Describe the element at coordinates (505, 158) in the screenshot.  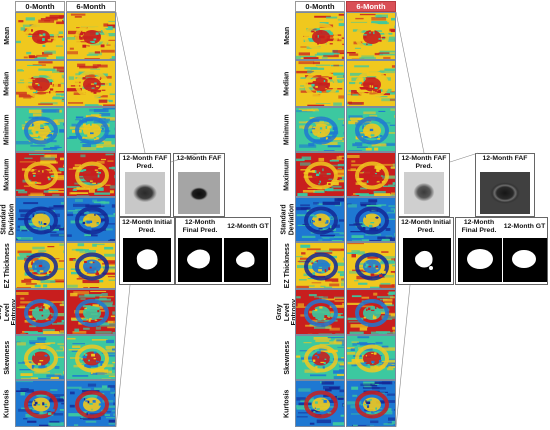
I see `right-faf-caption: 12-Month FAF` at that location.